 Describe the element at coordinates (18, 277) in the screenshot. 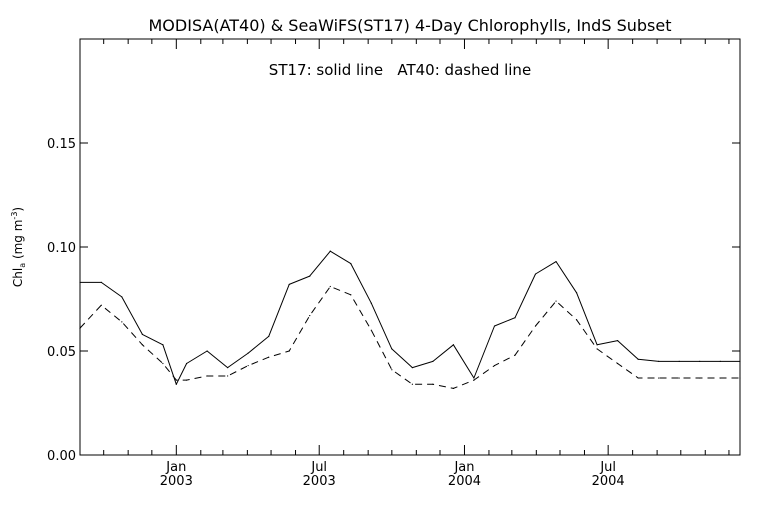

I see `y-axis-label-main: Chl` at that location.